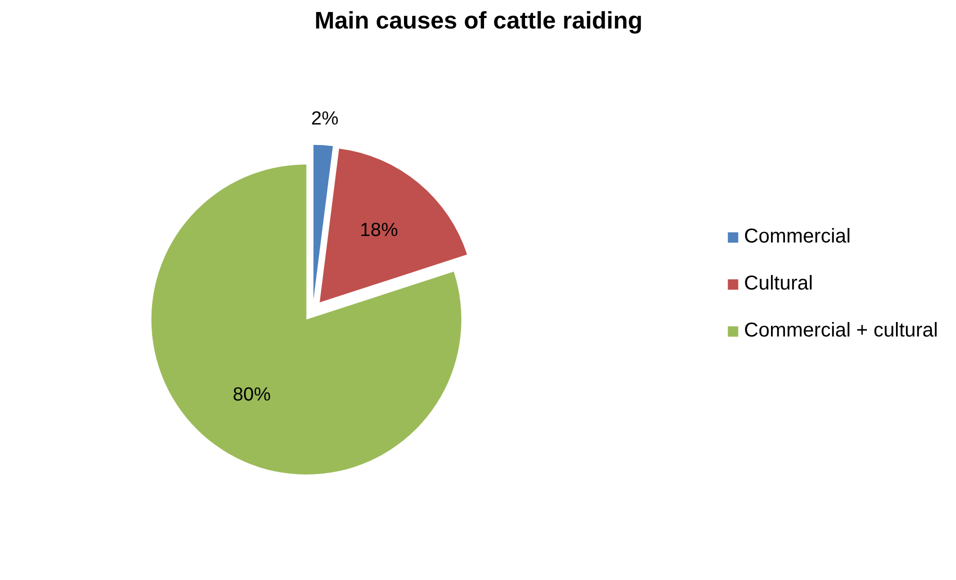 The image size is (956, 580). Describe the element at coordinates (778, 284) in the screenshot. I see `legend-label: Cultural` at that location.